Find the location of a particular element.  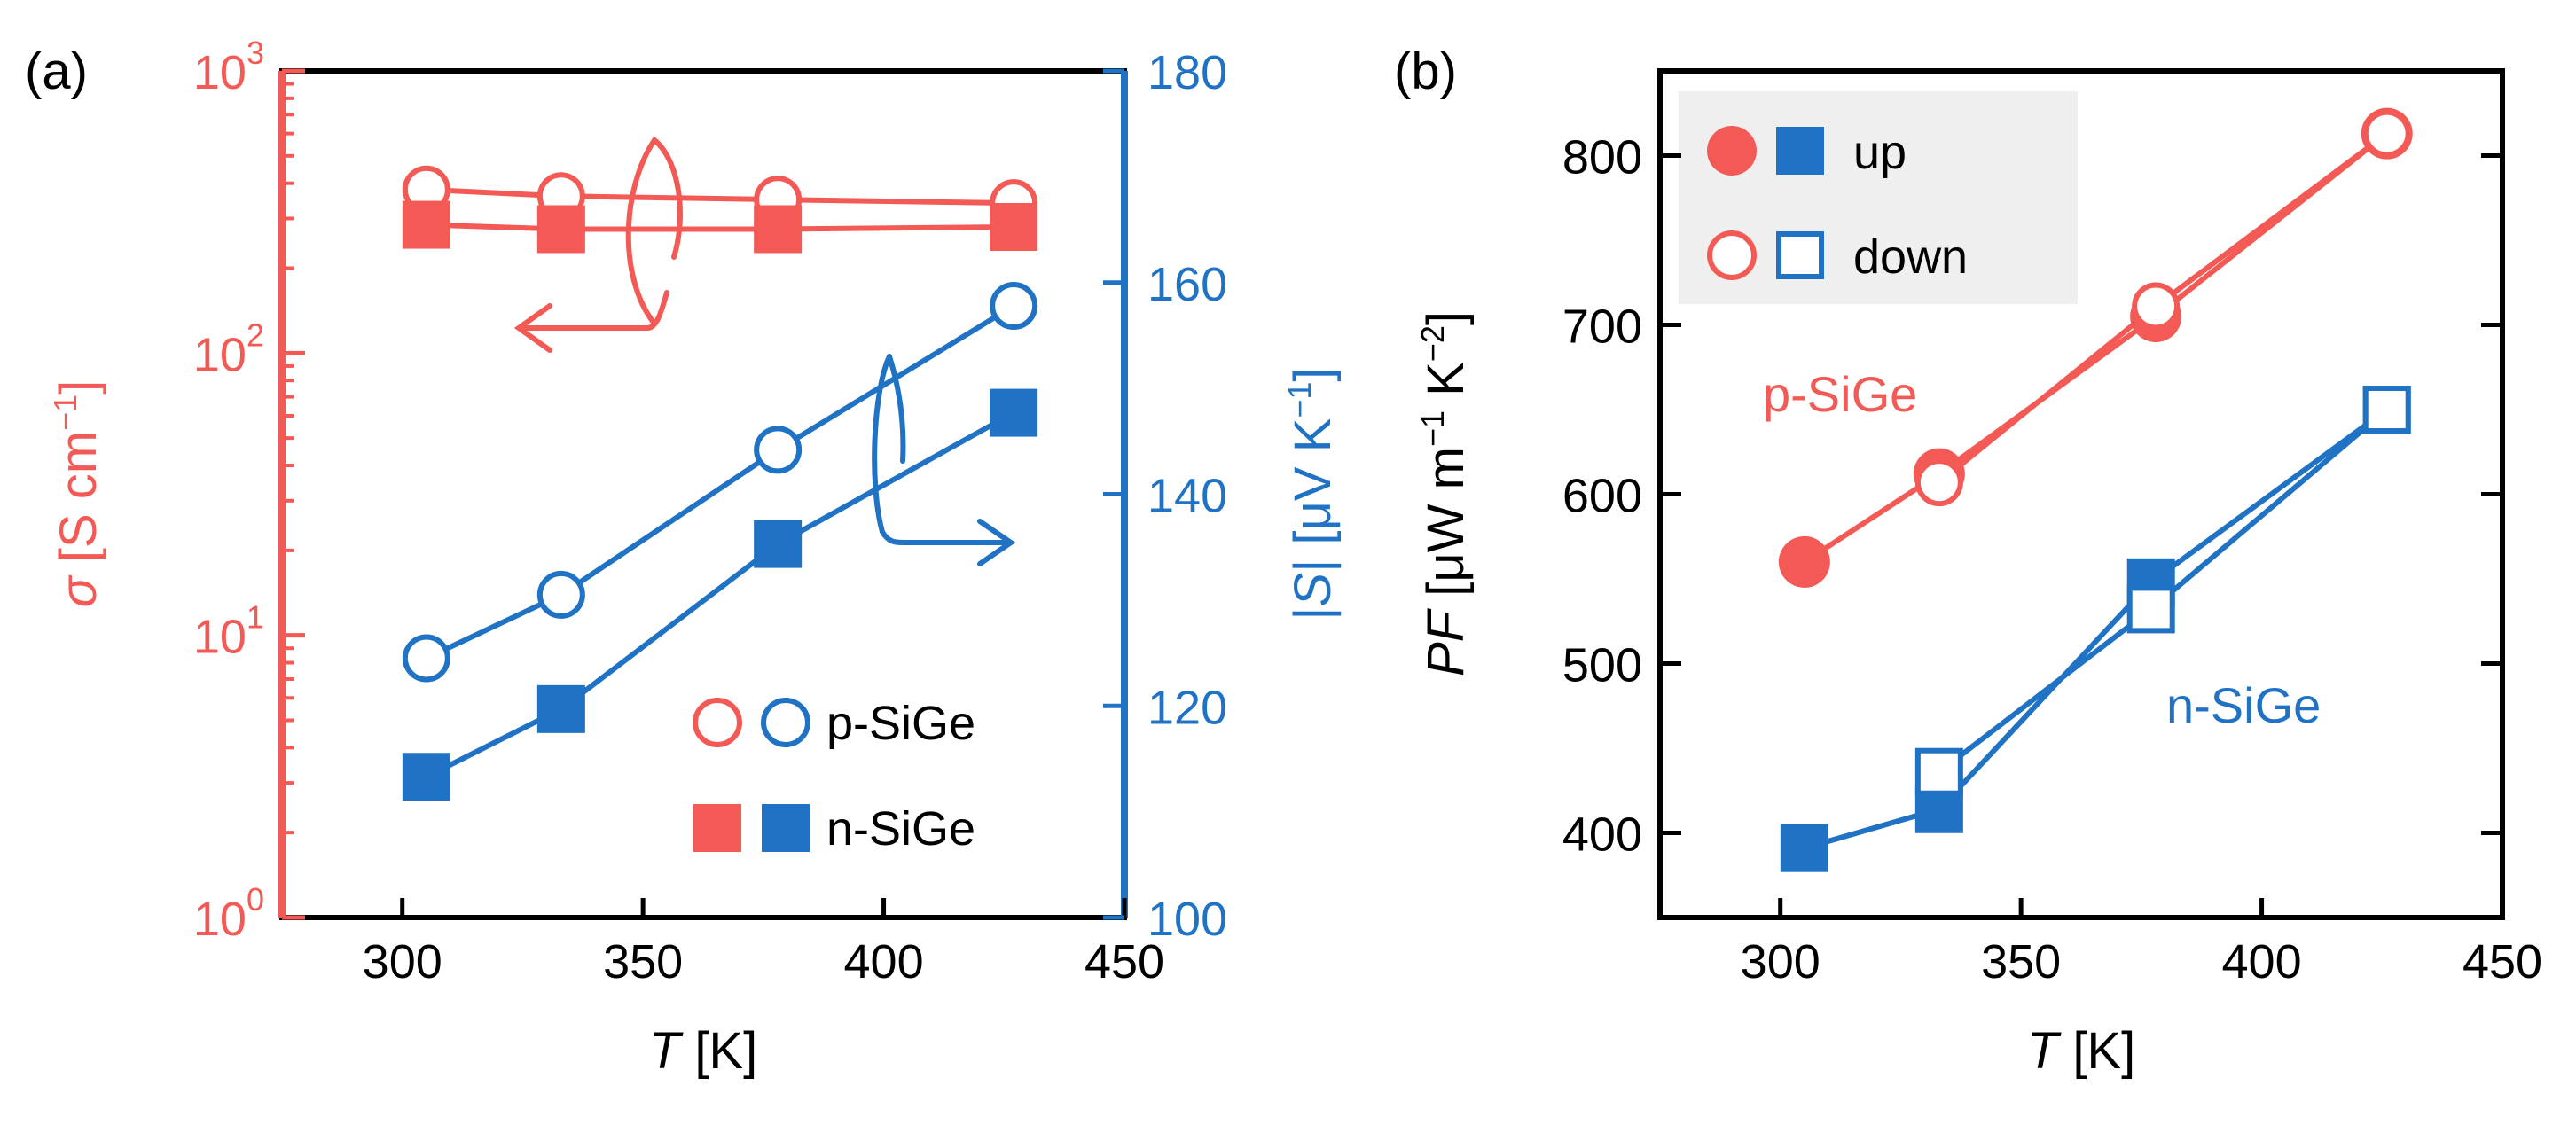

marker-filled-circle is located at coordinates (1804, 561).